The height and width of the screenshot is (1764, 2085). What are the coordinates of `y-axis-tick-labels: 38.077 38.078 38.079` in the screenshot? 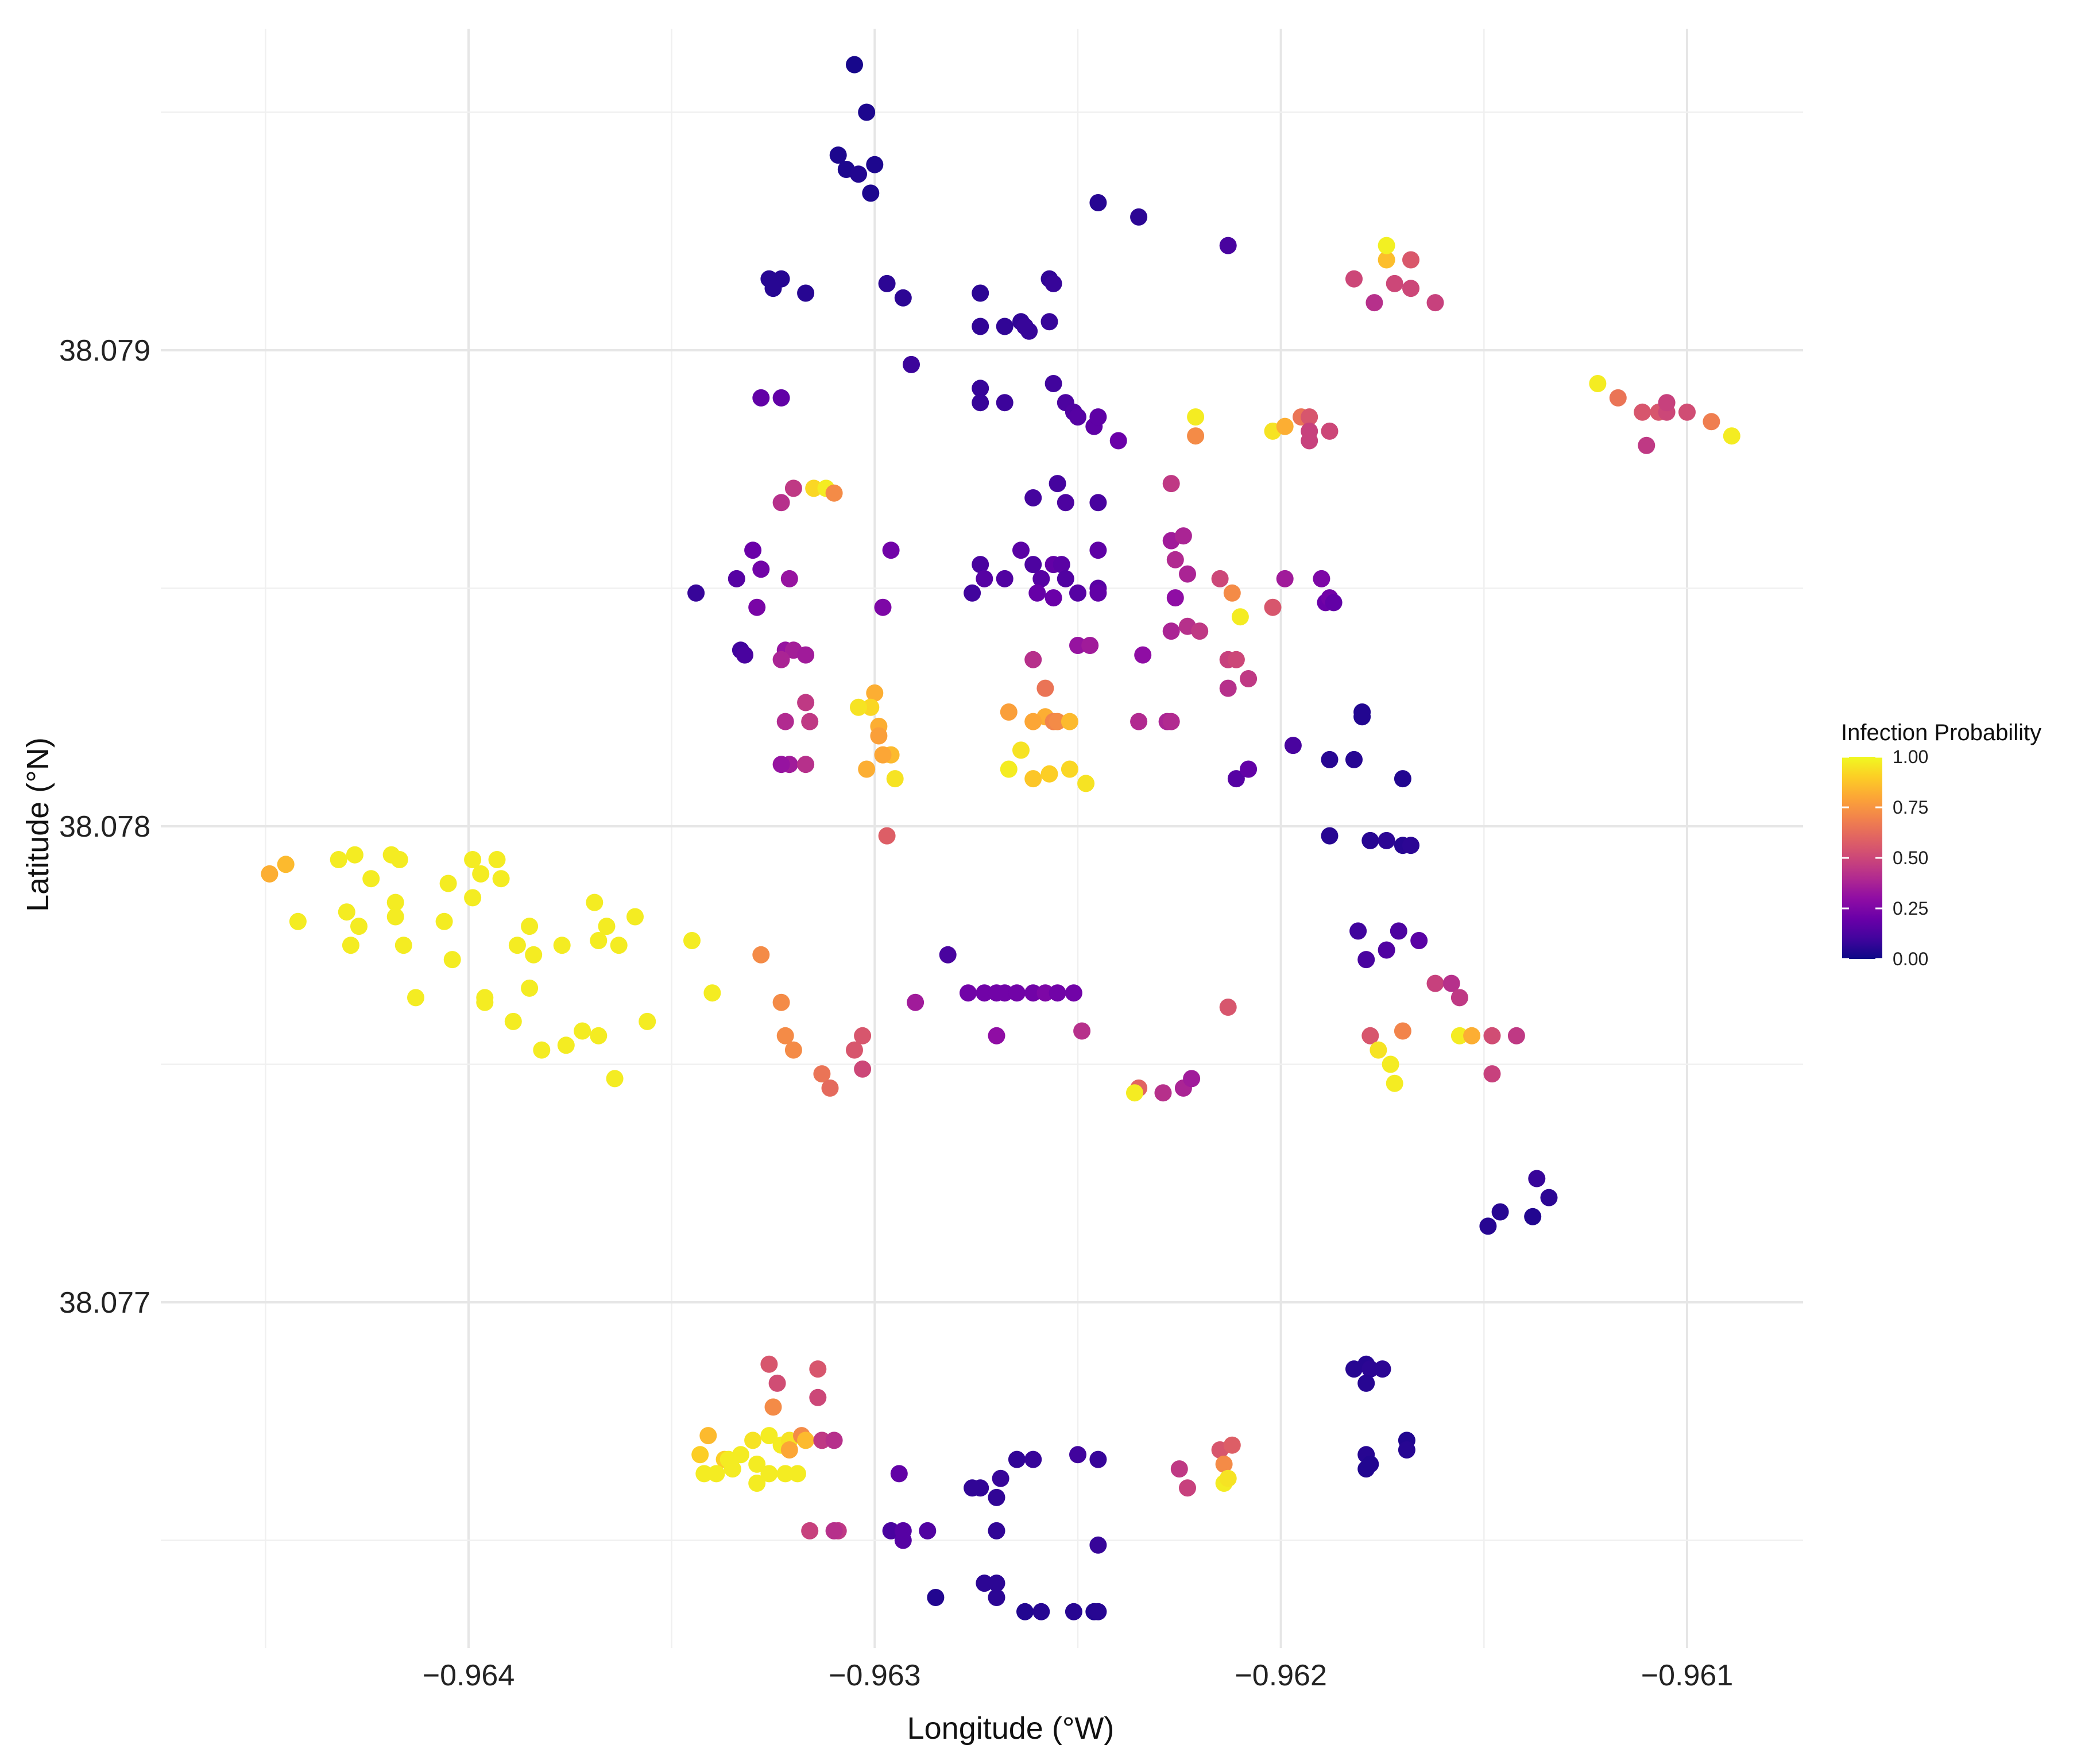 It's located at (104, 827).